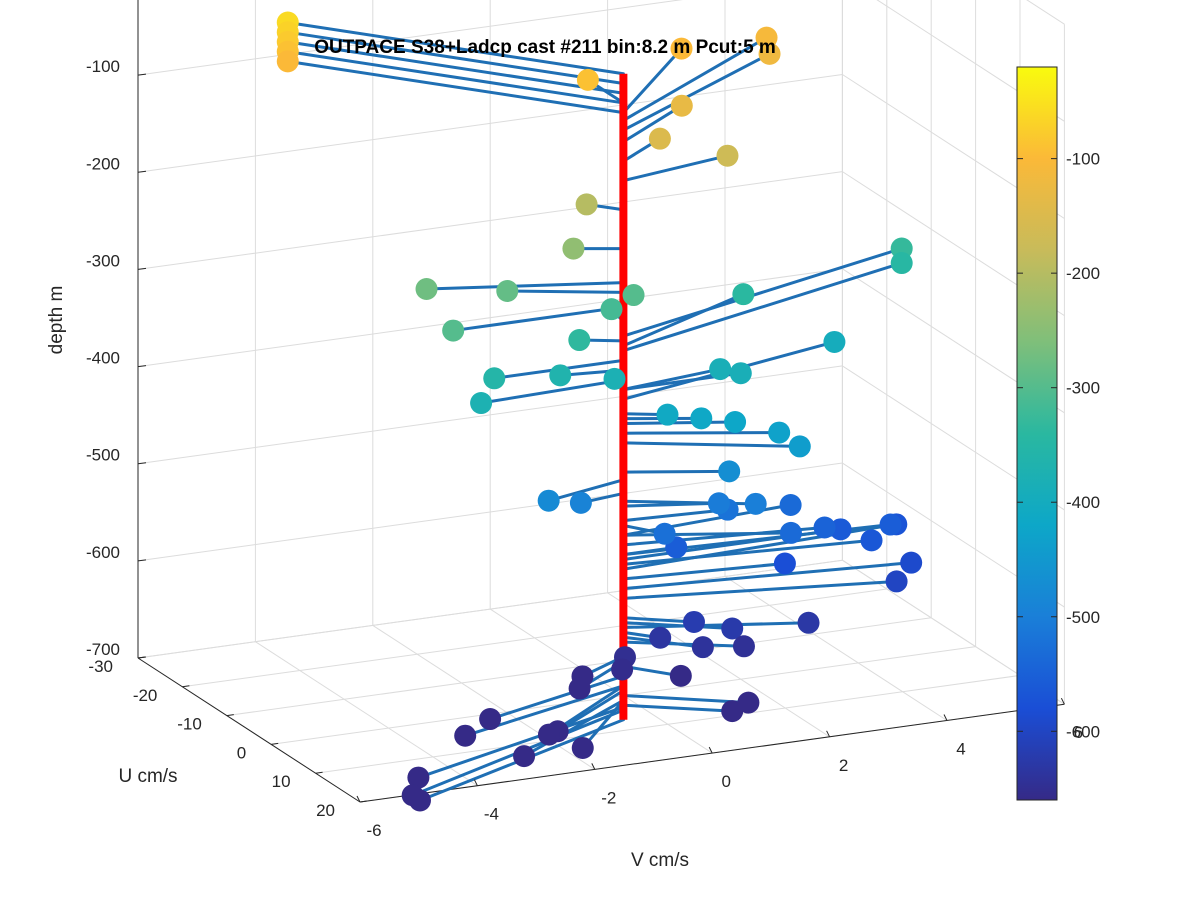 This screenshot has width=1200, height=905. I want to click on v-tick-label: 4, so click(960, 749).